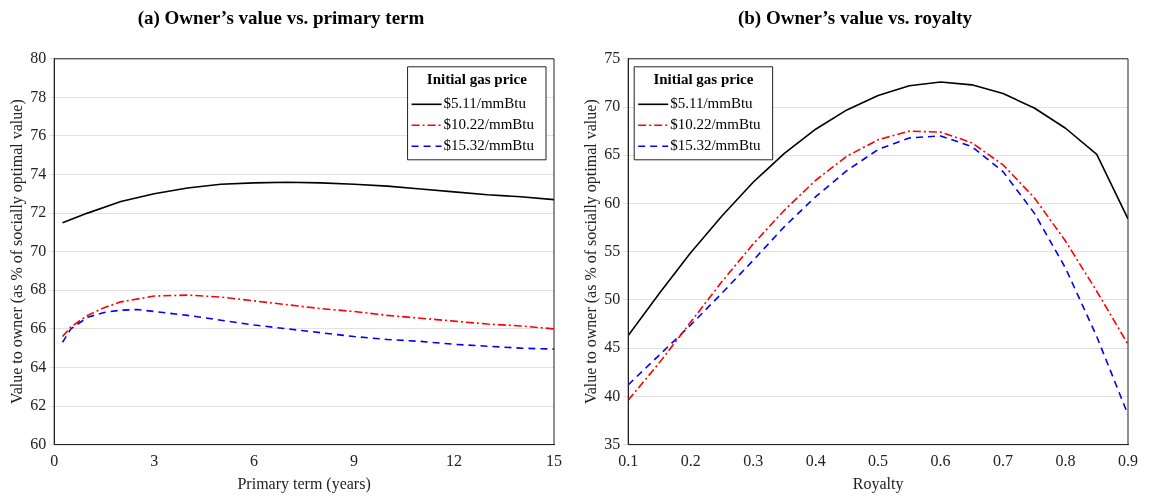  What do you see at coordinates (38, 212) in the screenshot?
I see `y-tick-label: 72` at bounding box center [38, 212].